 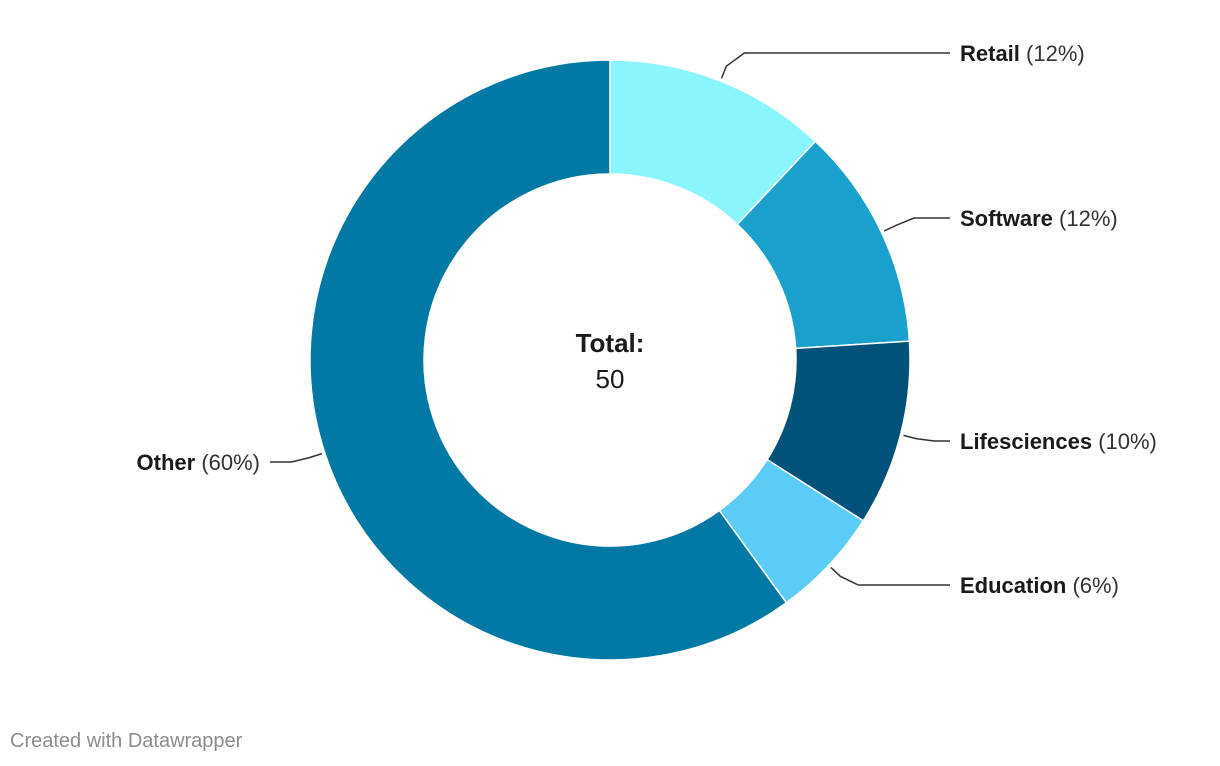 What do you see at coordinates (1124, 441) in the screenshot?
I see `label-percent-lifesciences: (10%)` at bounding box center [1124, 441].